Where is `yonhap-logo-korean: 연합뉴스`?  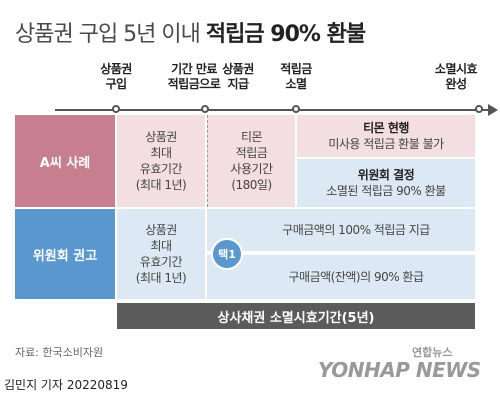 yonhap-logo-korean: 연합뉴스 is located at coordinates (432, 352).